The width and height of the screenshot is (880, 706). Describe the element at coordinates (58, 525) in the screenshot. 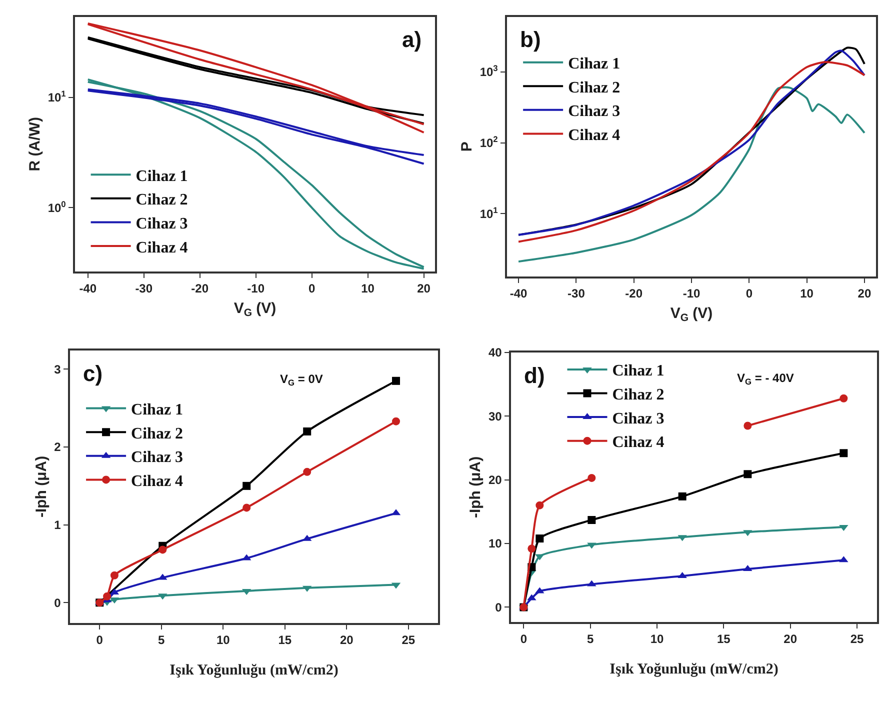

I see `y-tick-label: 1` at that location.